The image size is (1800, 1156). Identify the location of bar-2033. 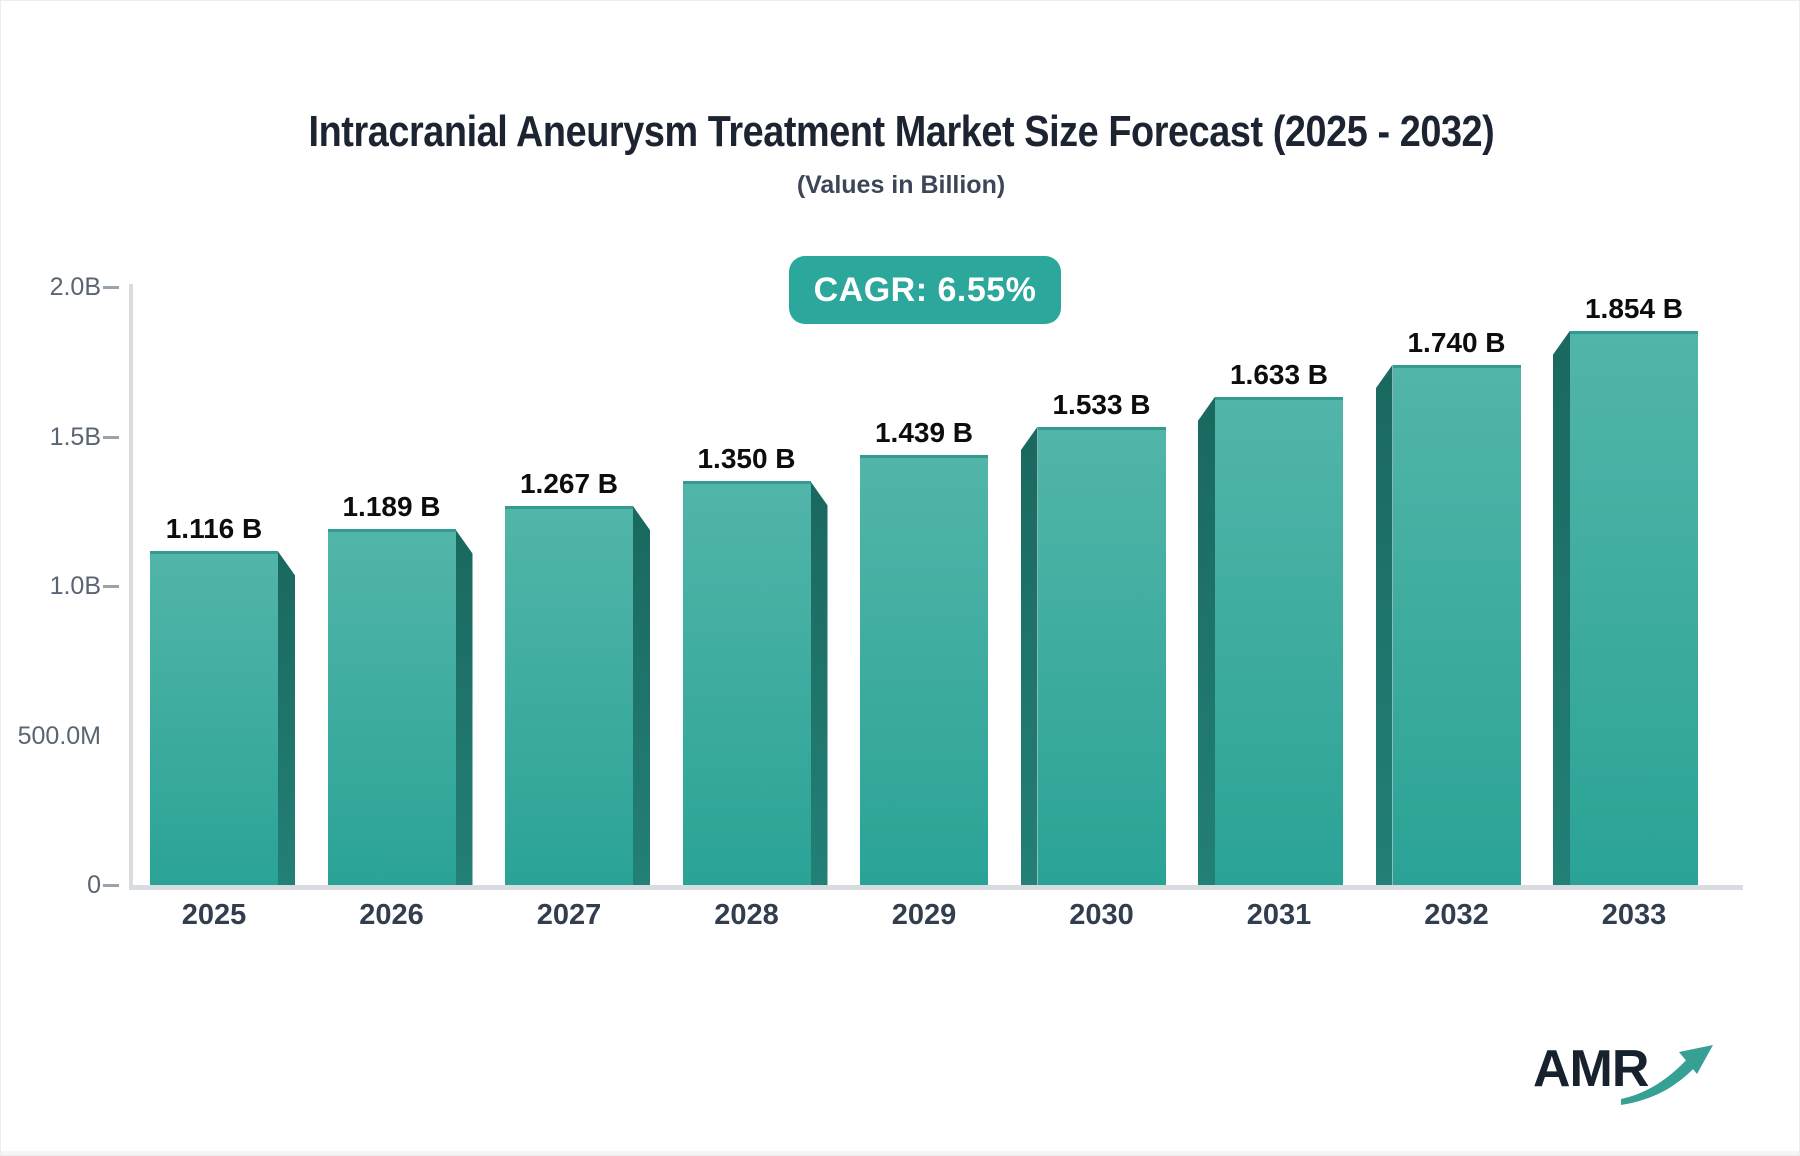
(1634, 607).